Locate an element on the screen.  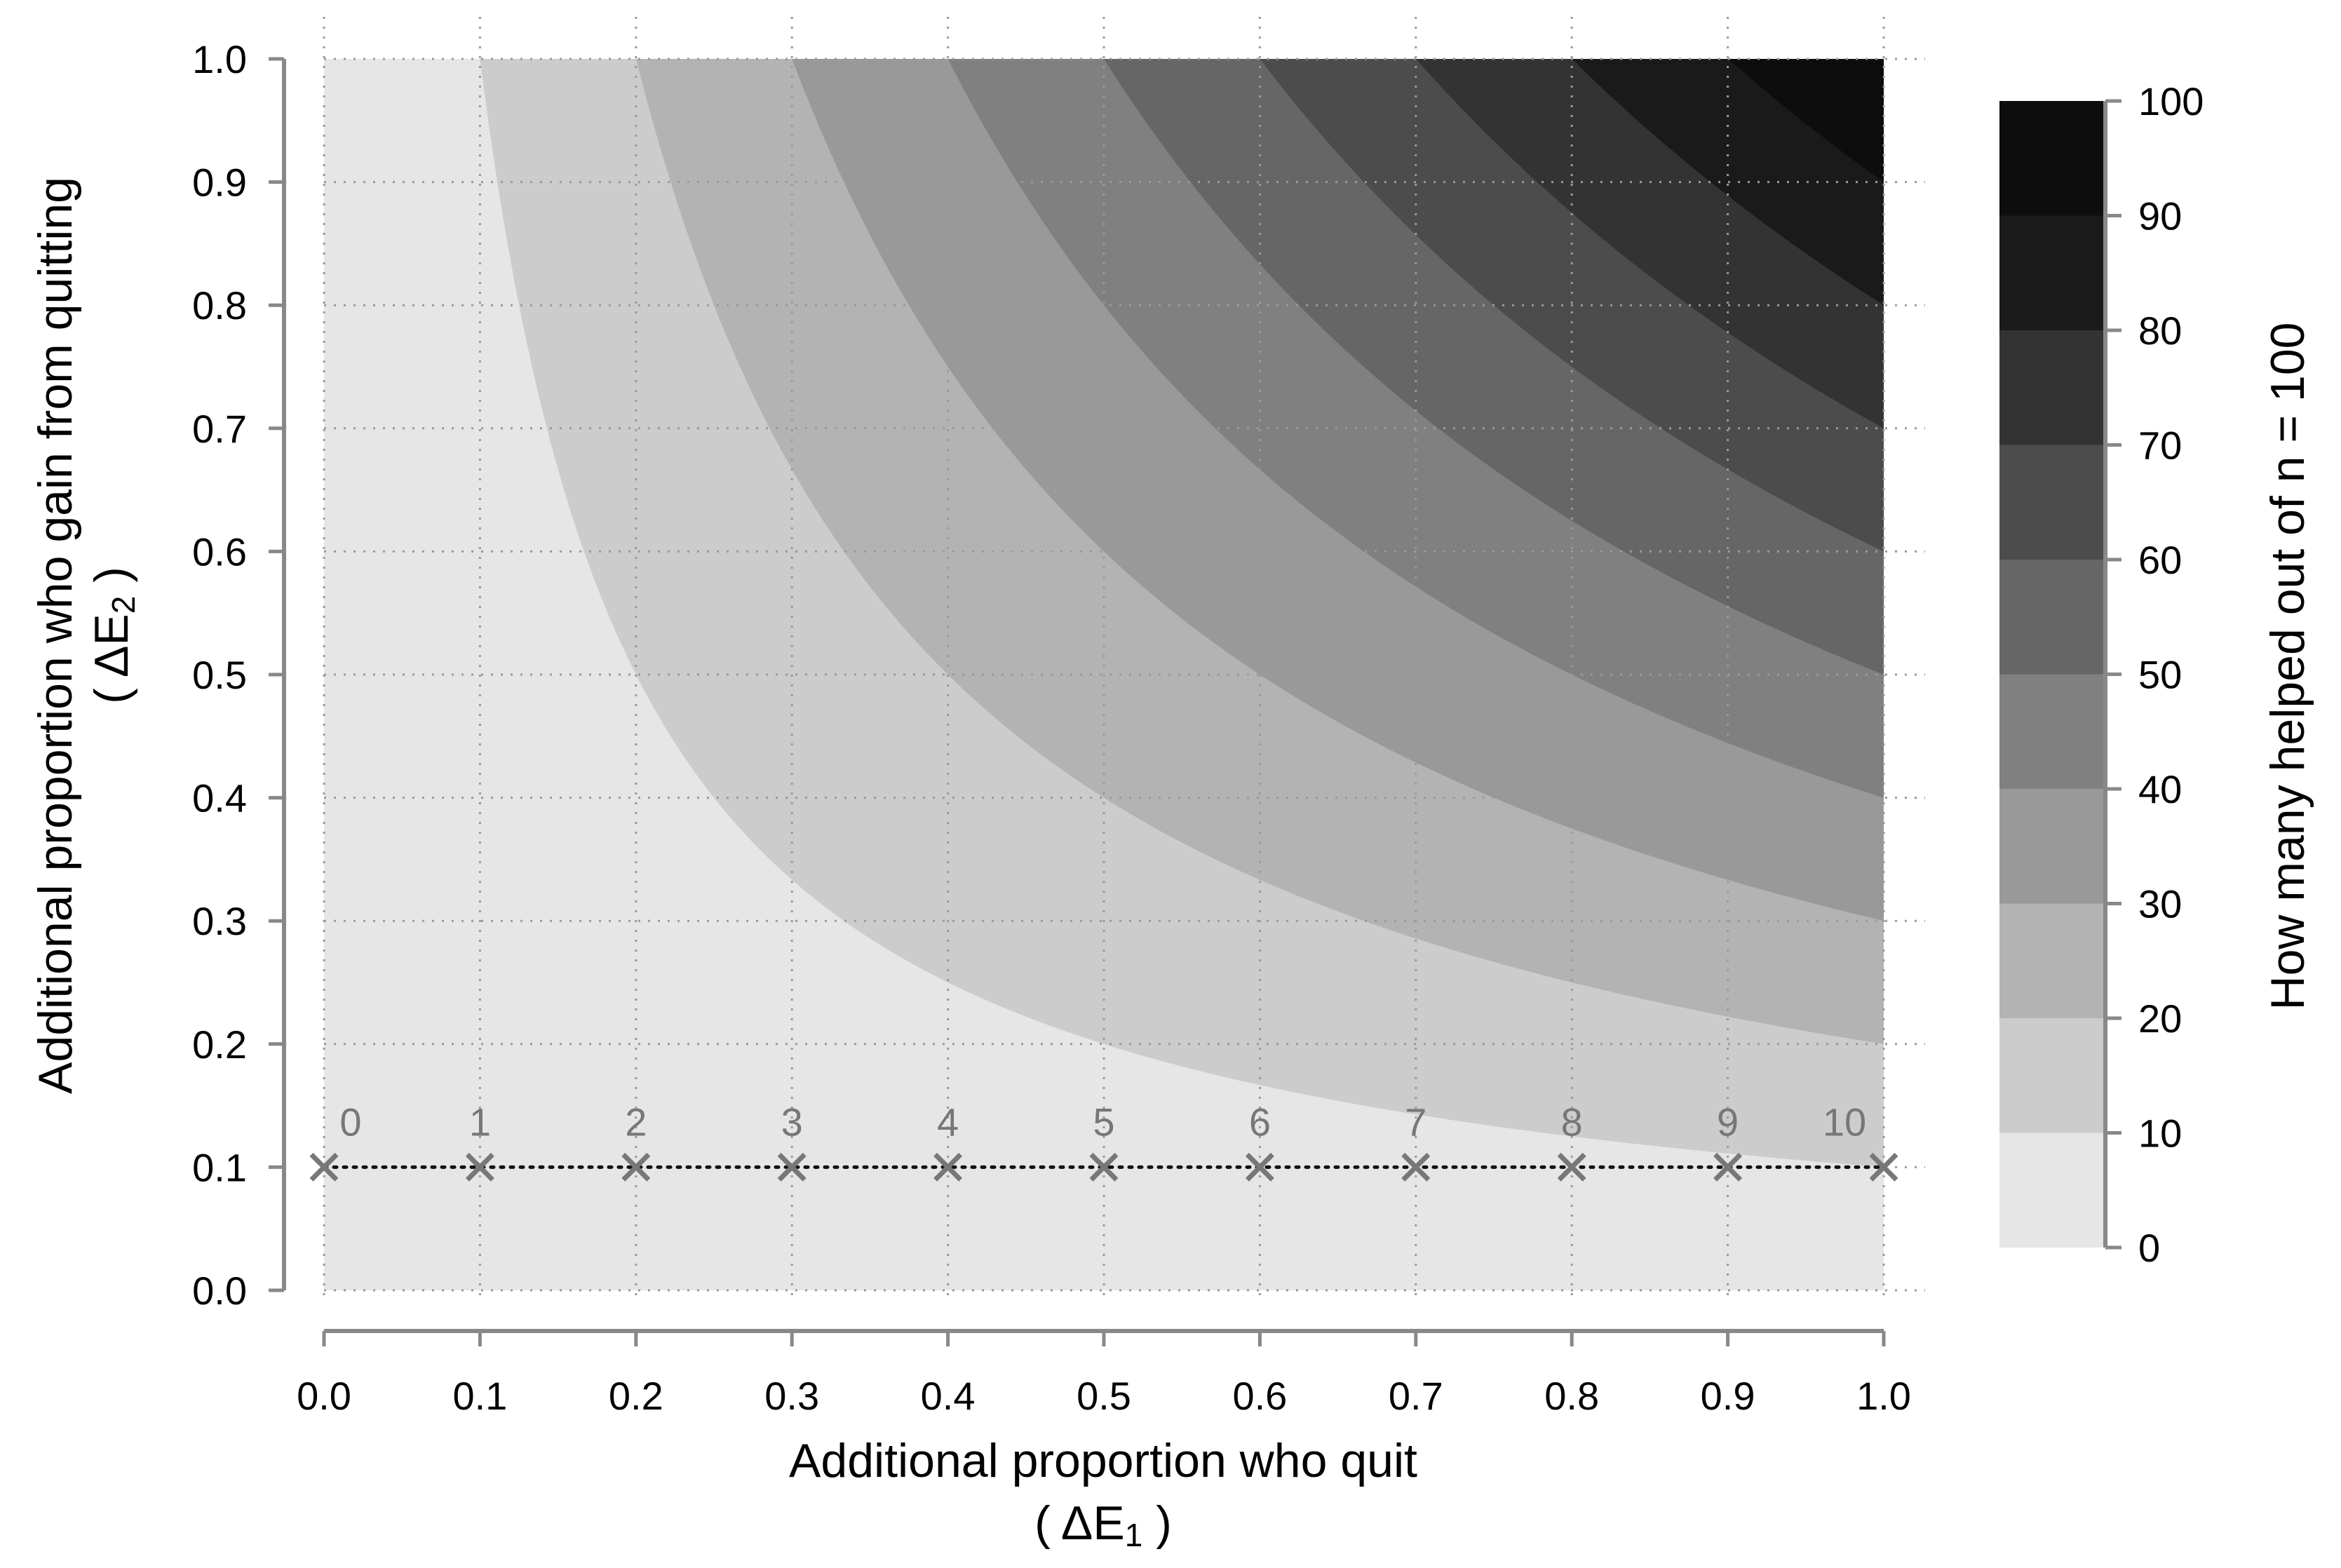
y-tick-label: 0.0 is located at coordinates (219, 1291).